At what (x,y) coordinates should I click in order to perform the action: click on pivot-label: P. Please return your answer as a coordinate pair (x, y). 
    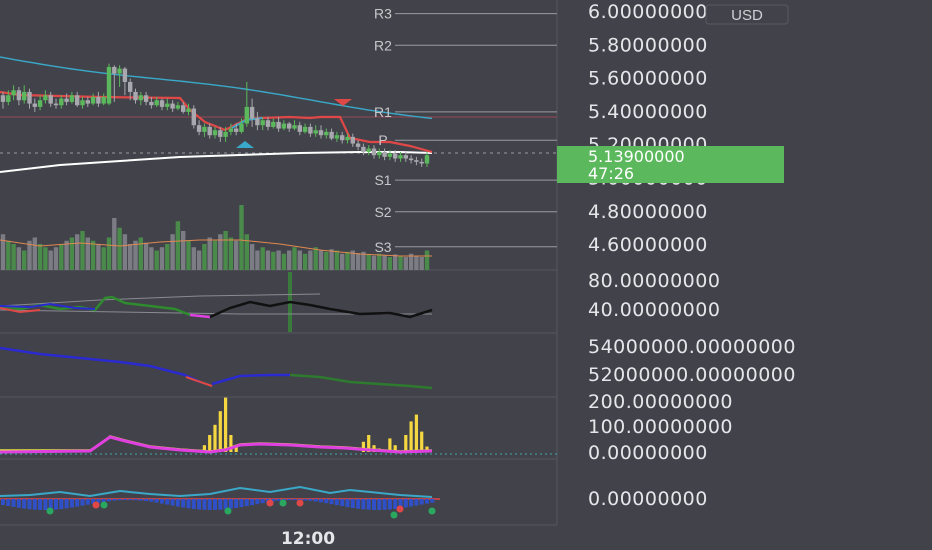
    Looking at the image, I should click on (382, 140).